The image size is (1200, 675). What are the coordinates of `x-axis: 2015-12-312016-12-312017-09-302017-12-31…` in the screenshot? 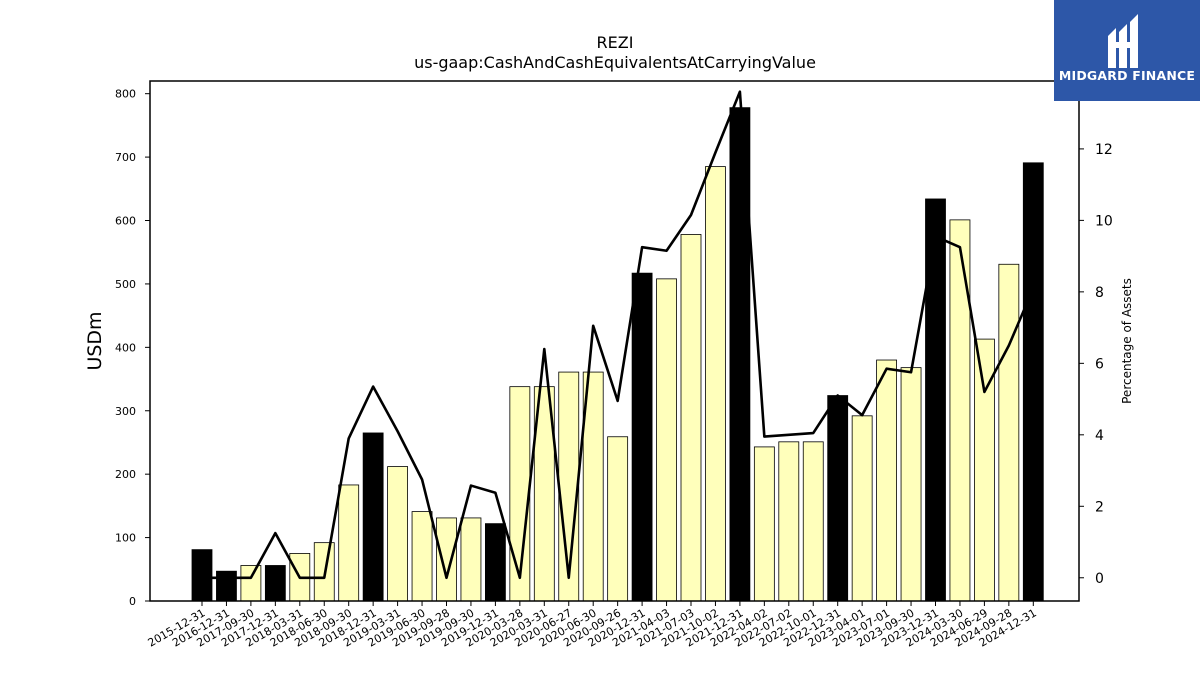 It's located at (592, 625).